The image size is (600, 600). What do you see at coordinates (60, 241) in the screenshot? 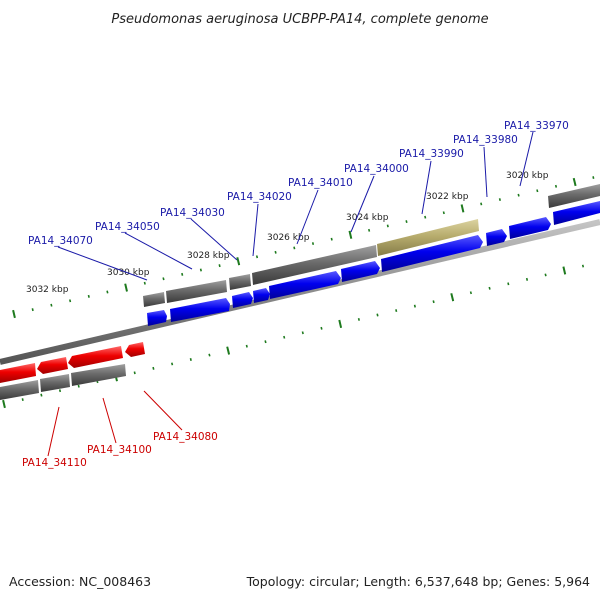
I see `gene-label: PA14_34070` at bounding box center [60, 241].